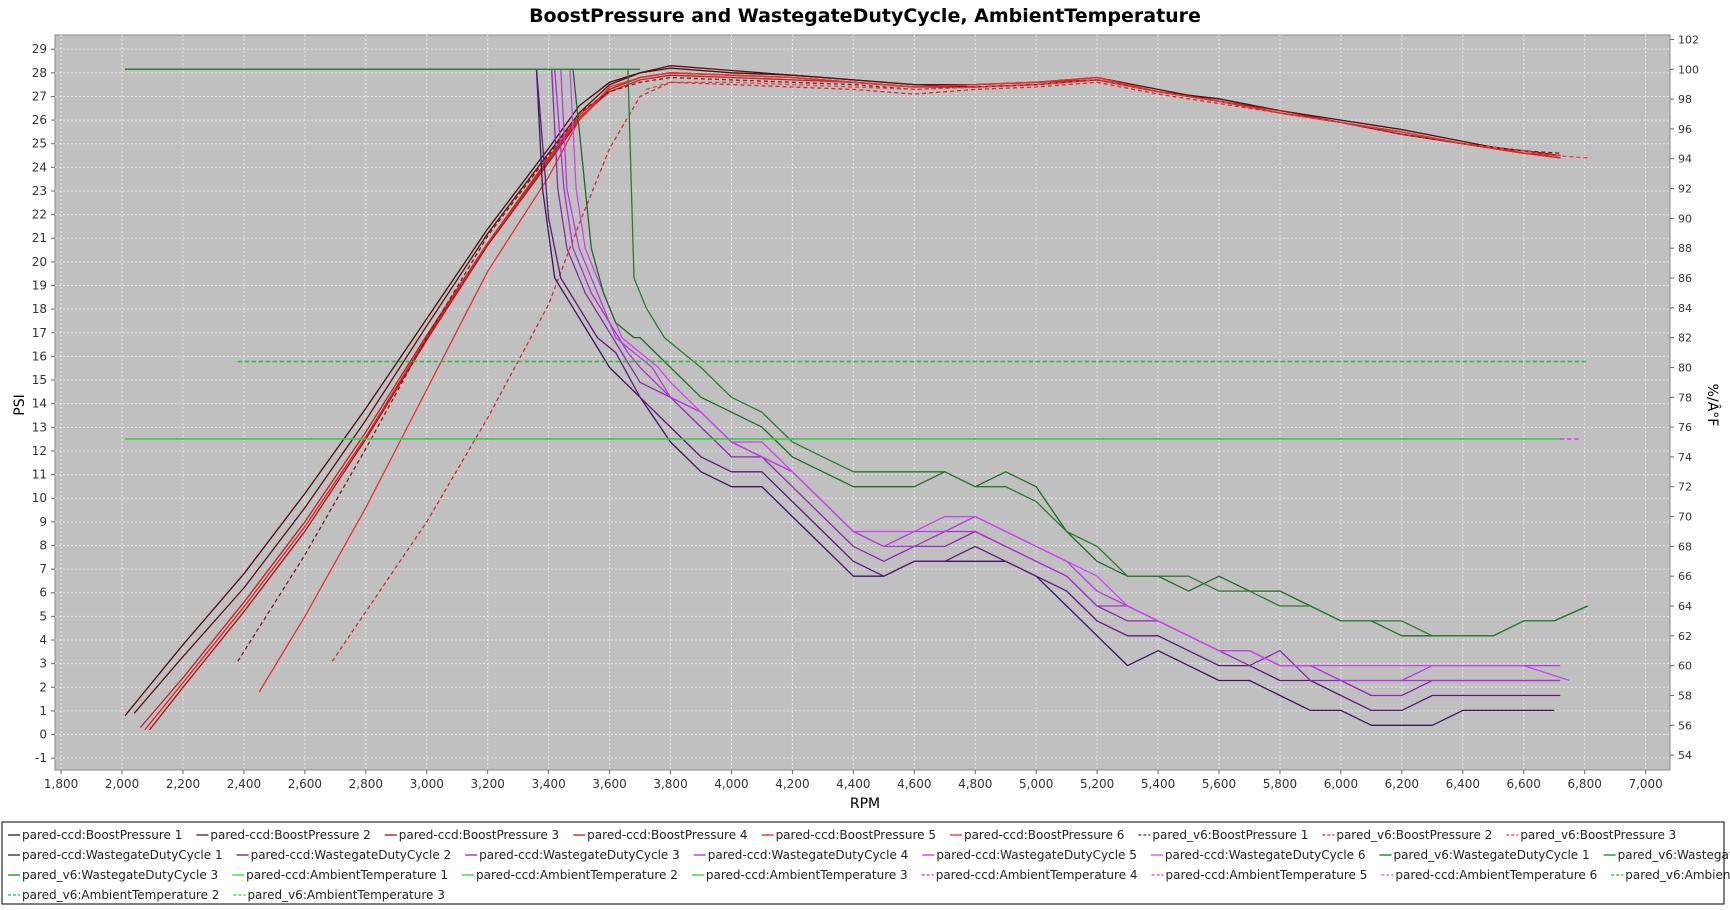 This screenshot has width=1730, height=910. Describe the element at coordinates (39, 215) in the screenshot. I see `y-tick-label: 22` at that location.